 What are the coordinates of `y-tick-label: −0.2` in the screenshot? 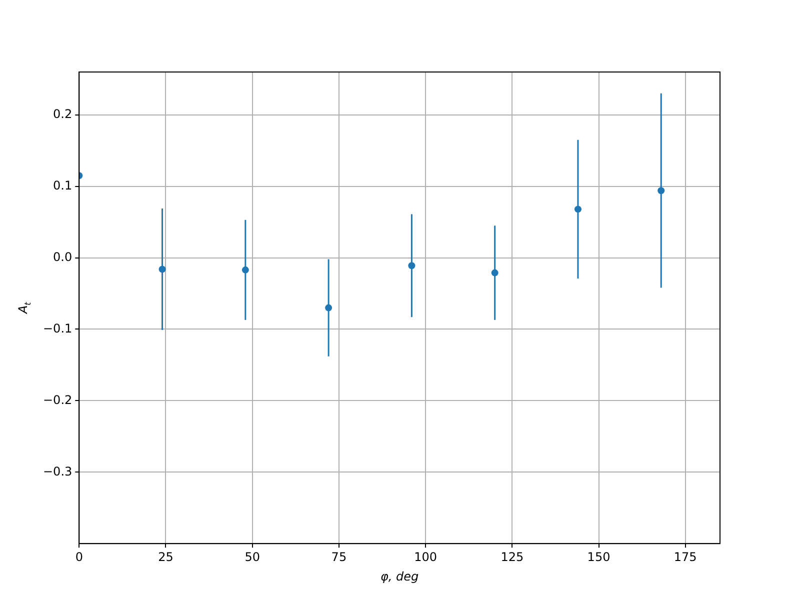 It's located at (57, 399).